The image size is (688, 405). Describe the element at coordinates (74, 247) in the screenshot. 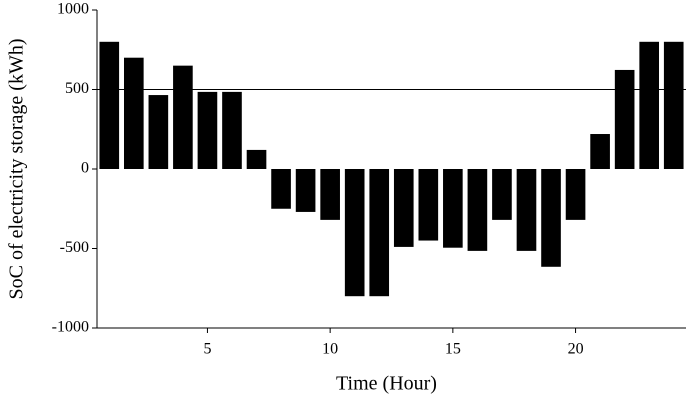

I see `y-tick-label: -500` at that location.